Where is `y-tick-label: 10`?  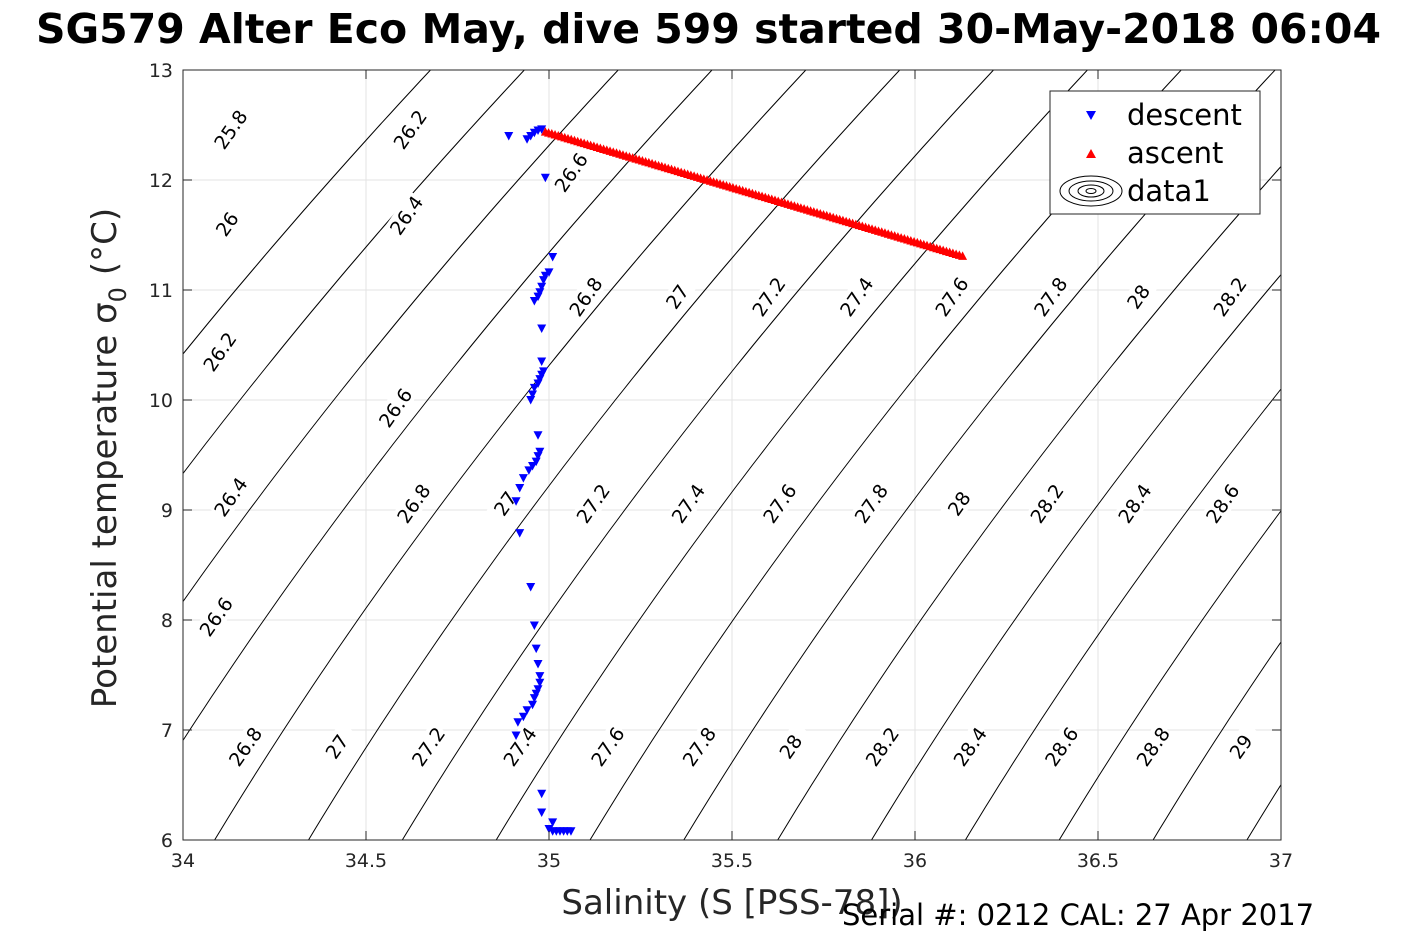
y-tick-label: 10 is located at coordinates (161, 401).